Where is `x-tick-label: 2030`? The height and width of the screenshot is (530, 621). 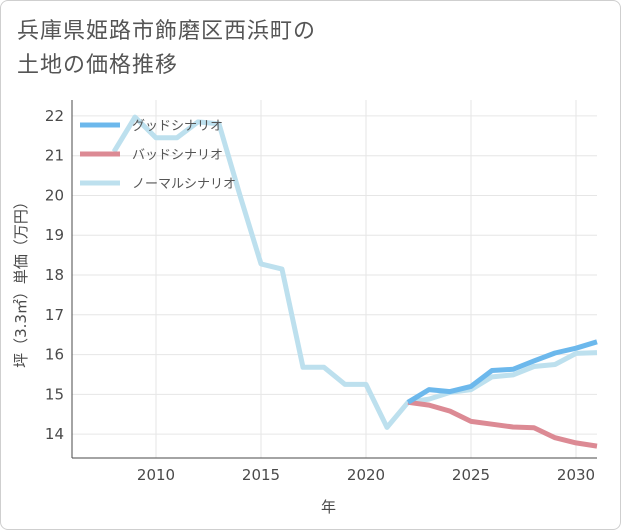
x-tick-label: 2030 is located at coordinates (576, 475).